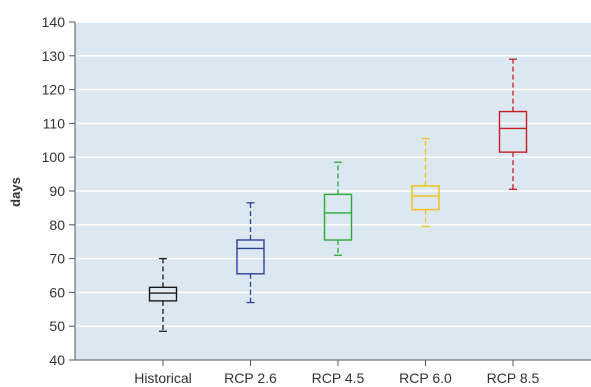 This screenshot has height=387, width=591. What do you see at coordinates (57, 326) in the screenshot?
I see `y-tick-label: 50` at bounding box center [57, 326].